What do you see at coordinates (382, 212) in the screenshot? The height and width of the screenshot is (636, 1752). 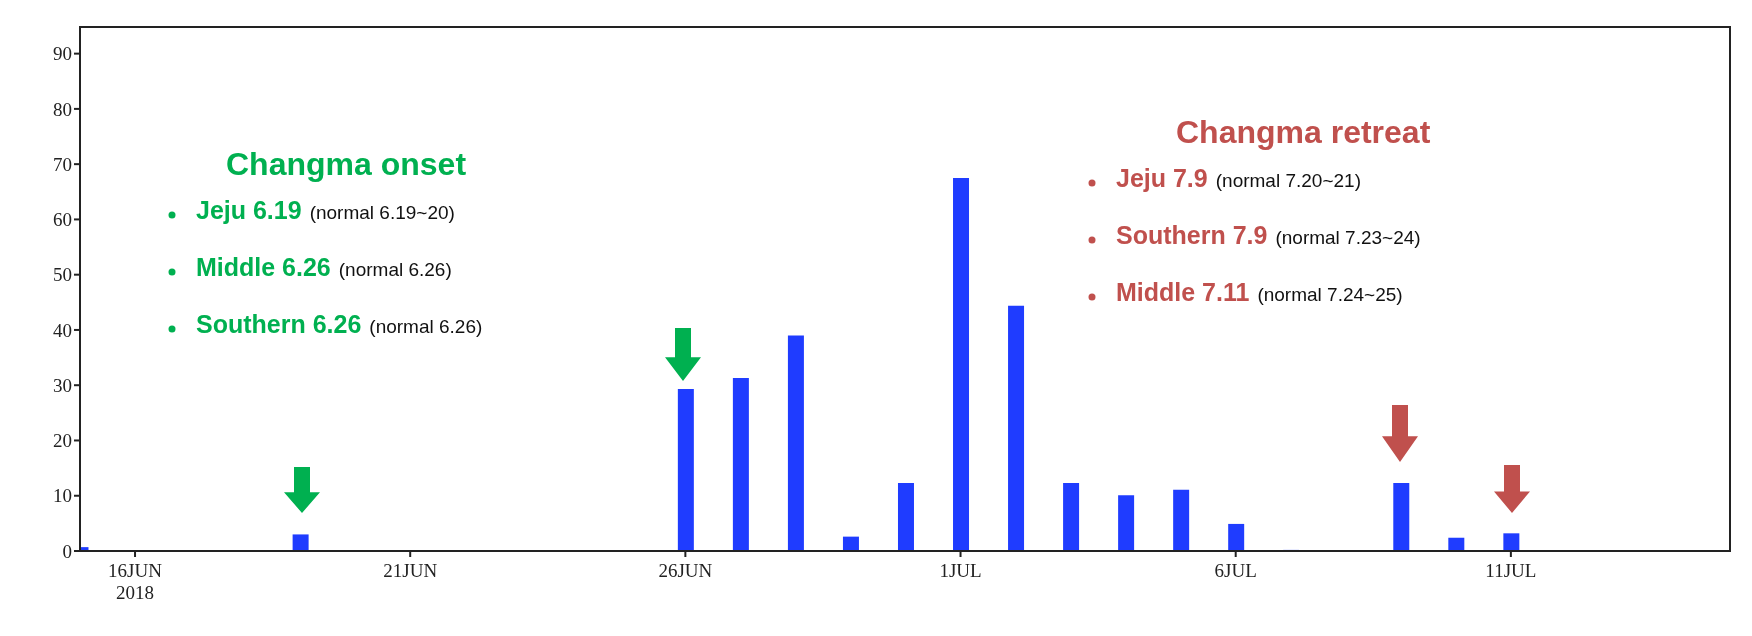 I see `annotation: (normal 6.19~20)` at bounding box center [382, 212].